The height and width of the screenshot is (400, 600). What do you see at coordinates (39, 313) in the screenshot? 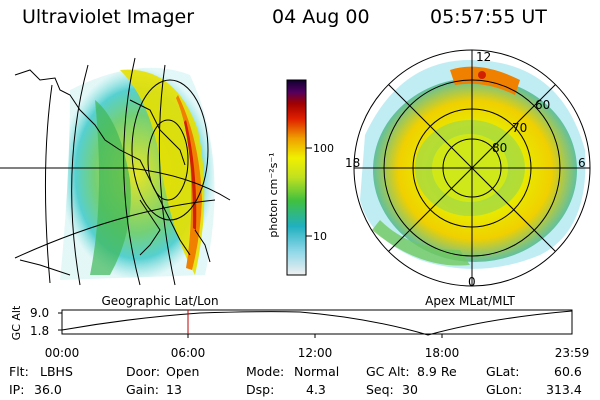
I see `altitude-ytick-high: 9.0` at bounding box center [39, 313].